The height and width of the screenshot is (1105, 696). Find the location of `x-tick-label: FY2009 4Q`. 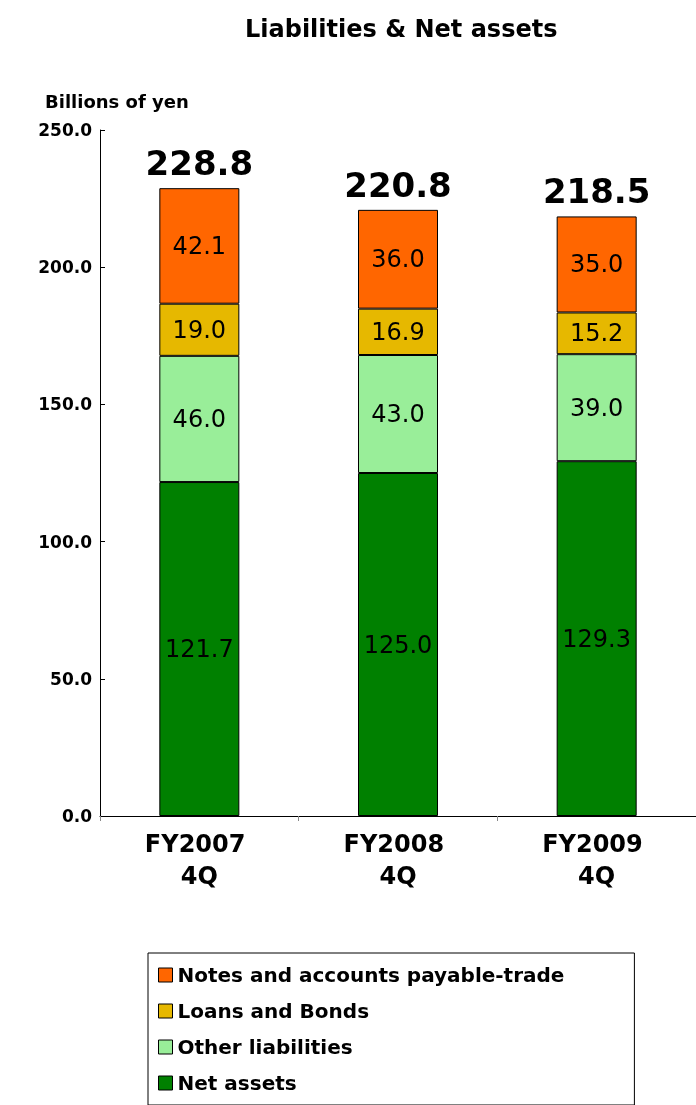

x-tick-label: FY2009 4Q is located at coordinates (597, 860).